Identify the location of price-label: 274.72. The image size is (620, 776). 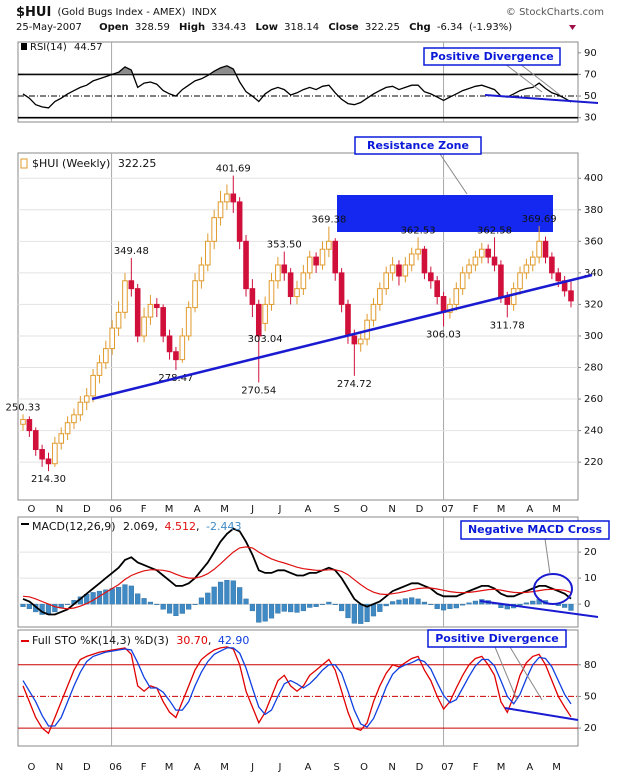
(354, 384).